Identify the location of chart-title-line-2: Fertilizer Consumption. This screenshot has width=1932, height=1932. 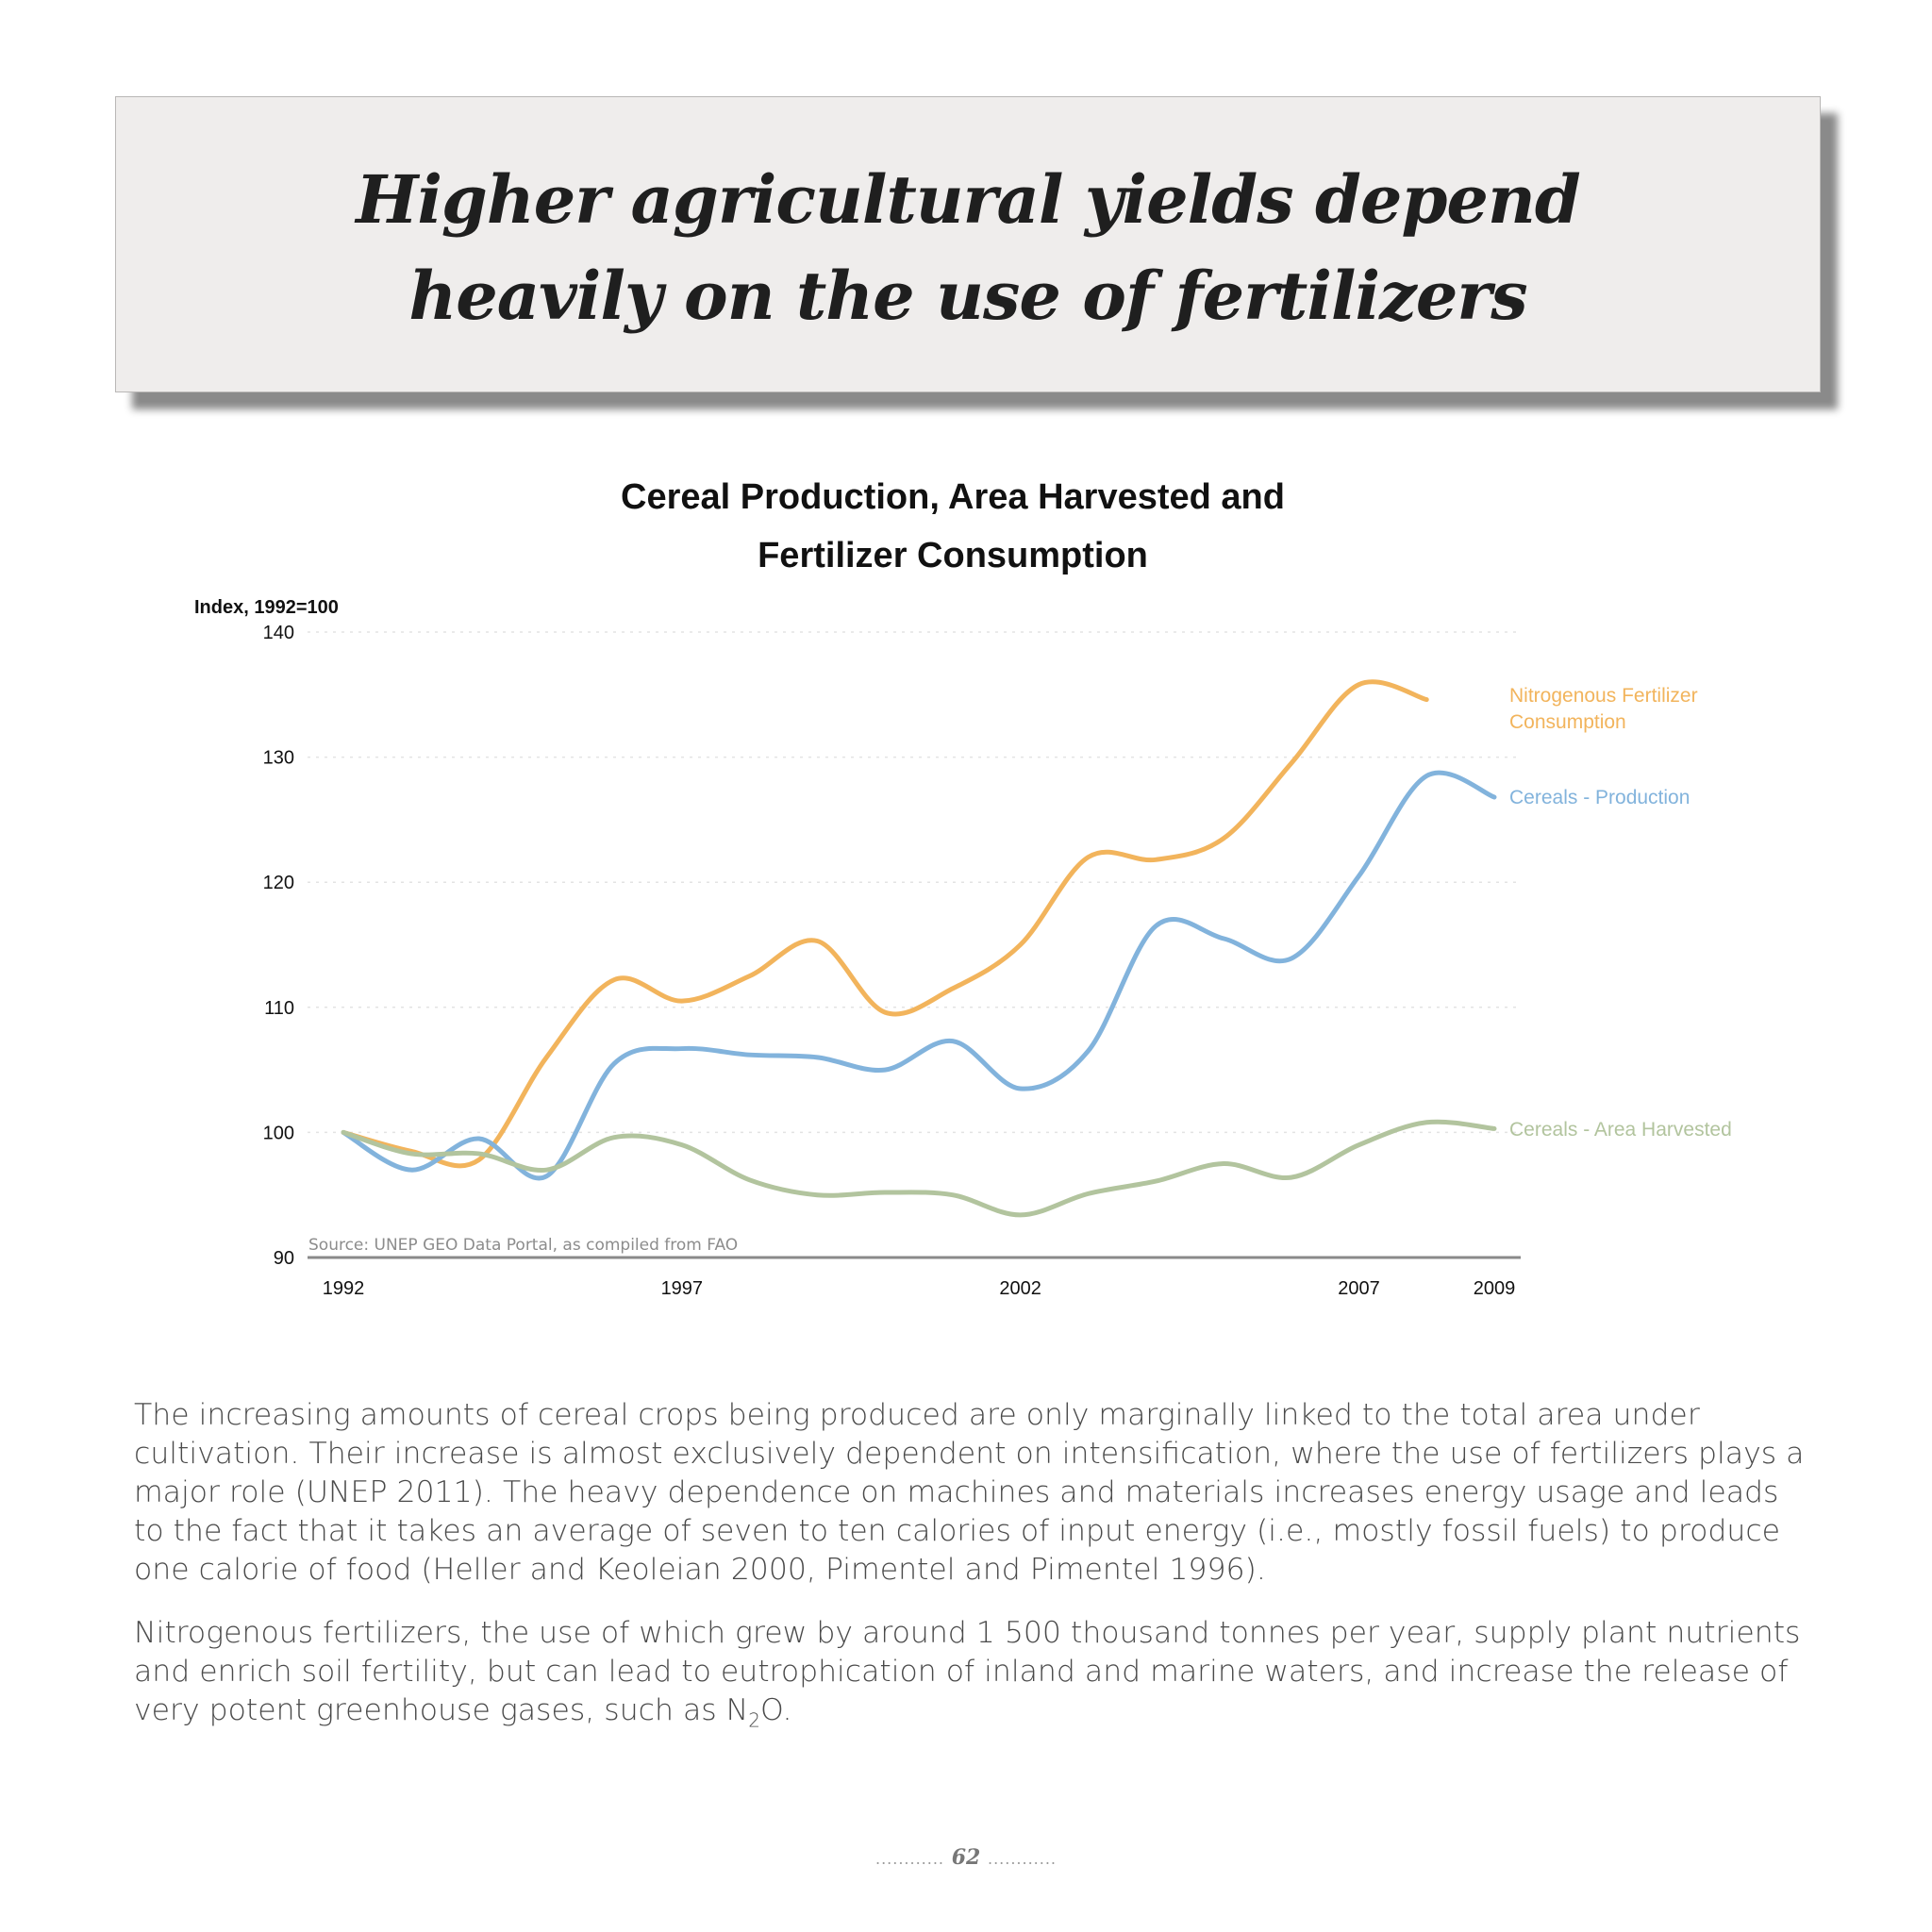
(953, 556).